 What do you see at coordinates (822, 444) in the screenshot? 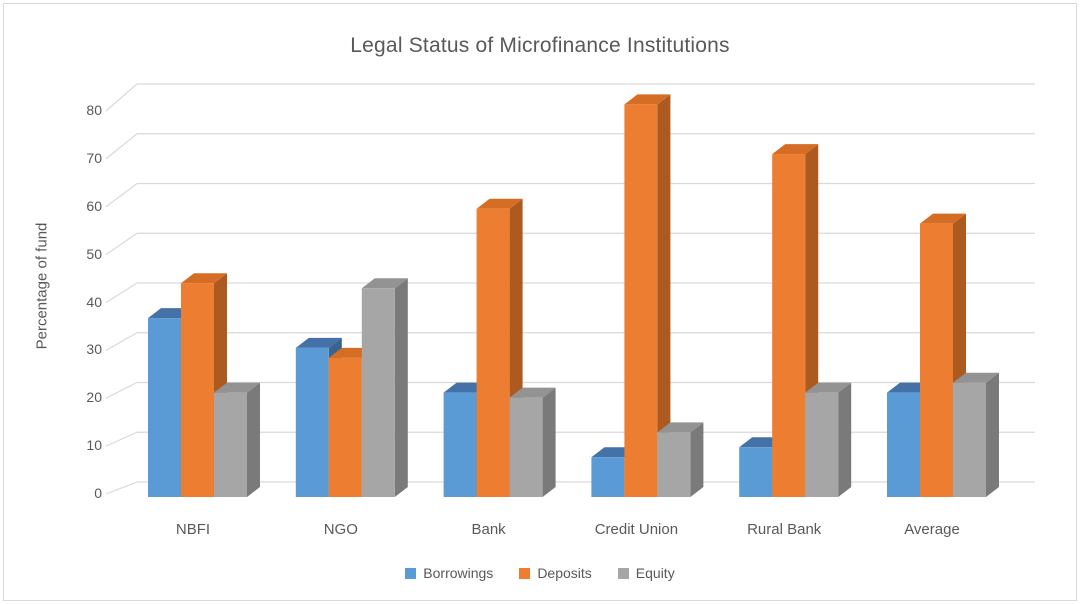
I see `bar-equity-rural-bank` at bounding box center [822, 444].